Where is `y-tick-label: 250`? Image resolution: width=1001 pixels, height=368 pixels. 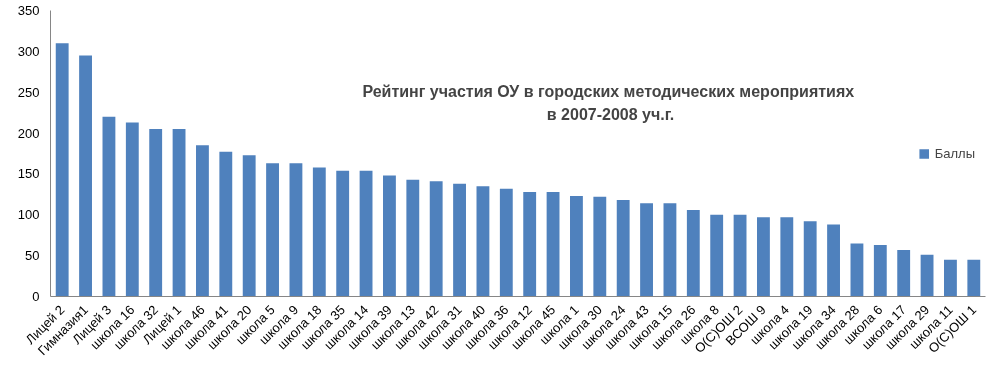 y-tick-label: 250 is located at coordinates (28, 92).